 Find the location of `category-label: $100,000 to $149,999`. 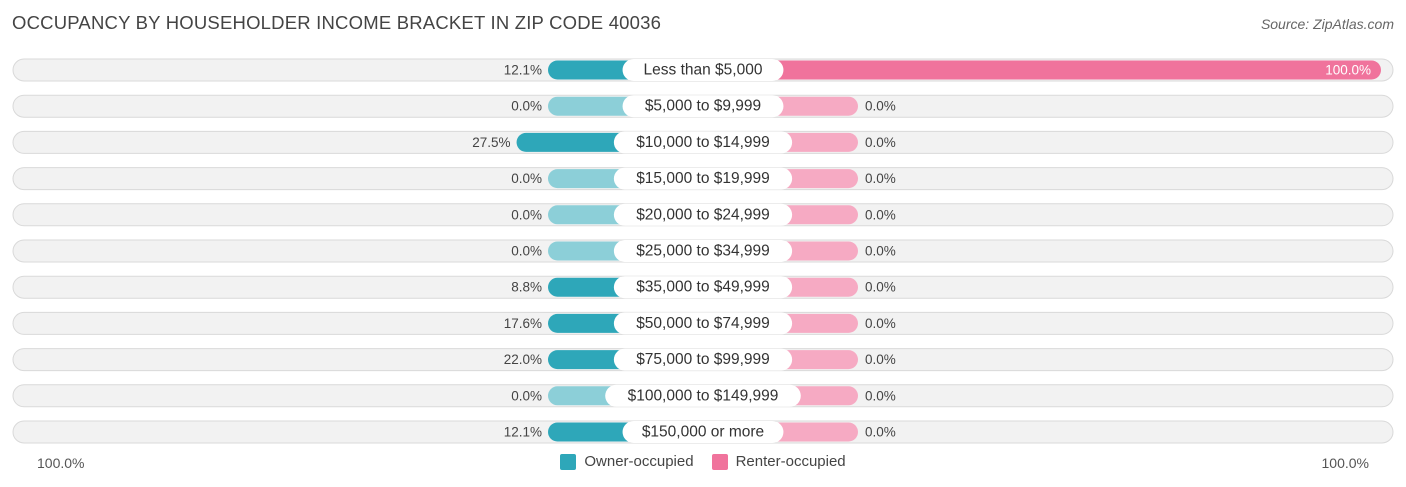

category-label: $100,000 to $149,999 is located at coordinates (703, 395).